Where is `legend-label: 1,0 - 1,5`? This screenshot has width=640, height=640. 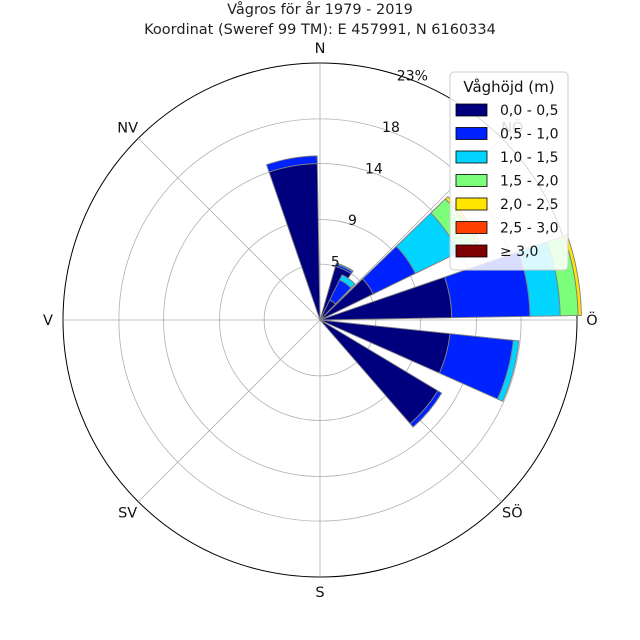 legend-label: 1,0 - 1,5 is located at coordinates (529, 158).